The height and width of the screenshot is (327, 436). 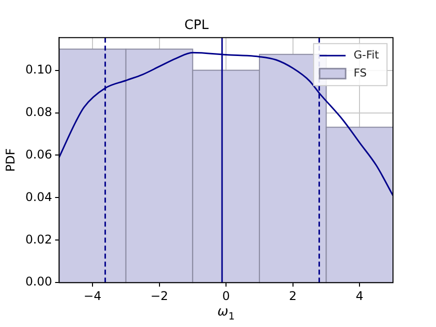 What do you see at coordinates (226, 295) in the screenshot?
I see `x-tick-label: 0` at bounding box center [226, 295].